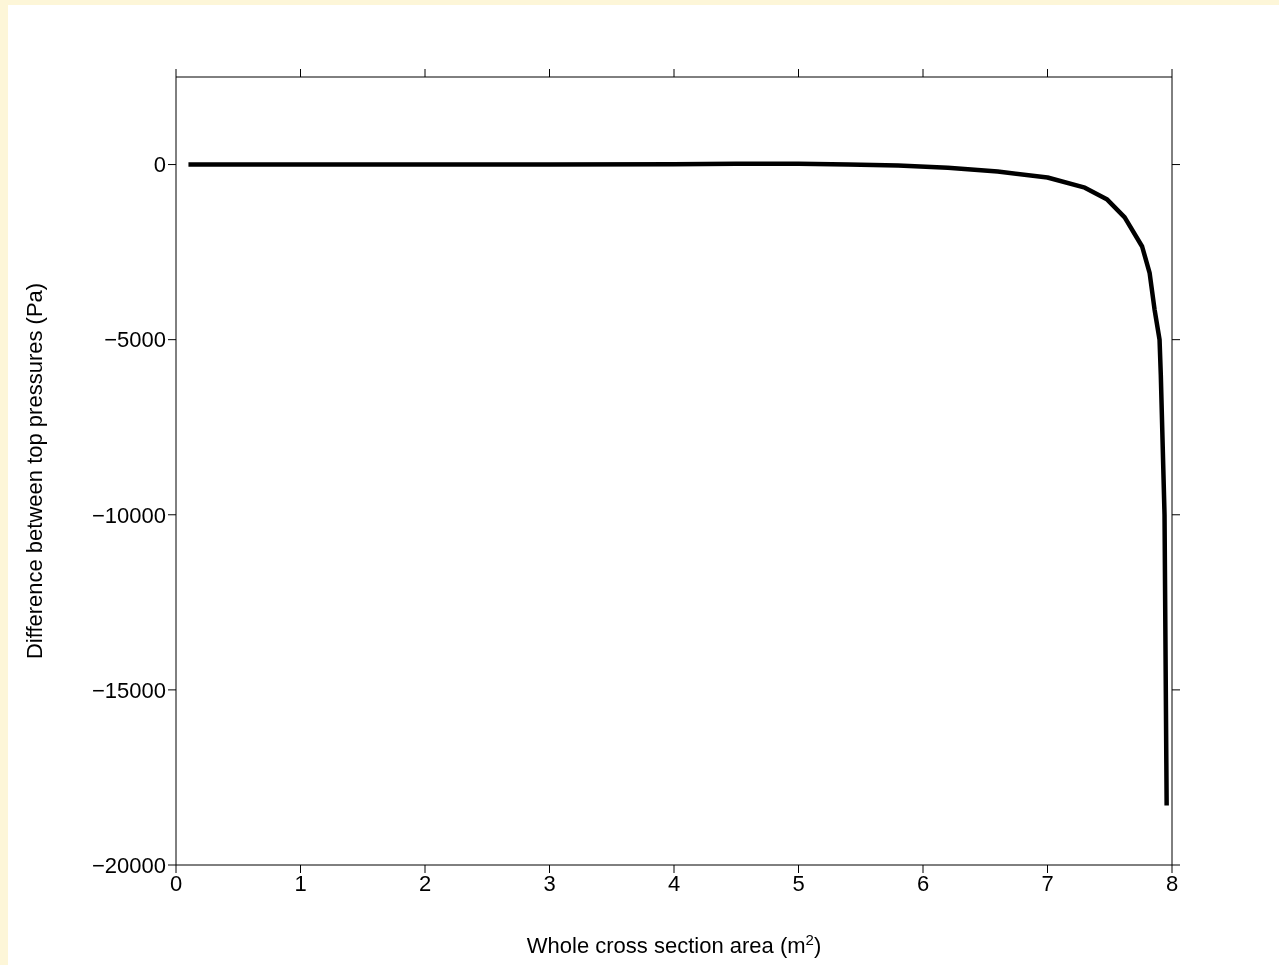 This screenshot has height=965, width=1279. Describe the element at coordinates (923, 883) in the screenshot. I see `x-tick-label: 6` at that location.